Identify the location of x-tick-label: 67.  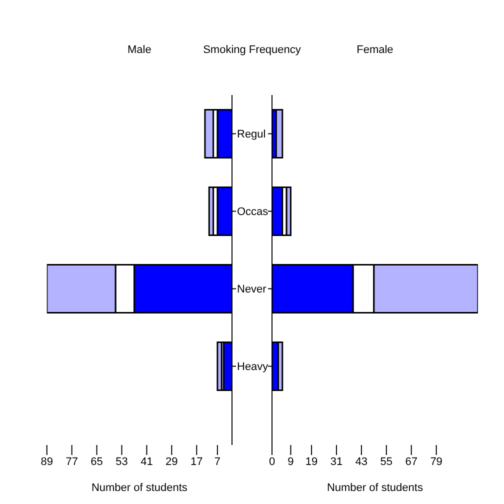
(411, 462).